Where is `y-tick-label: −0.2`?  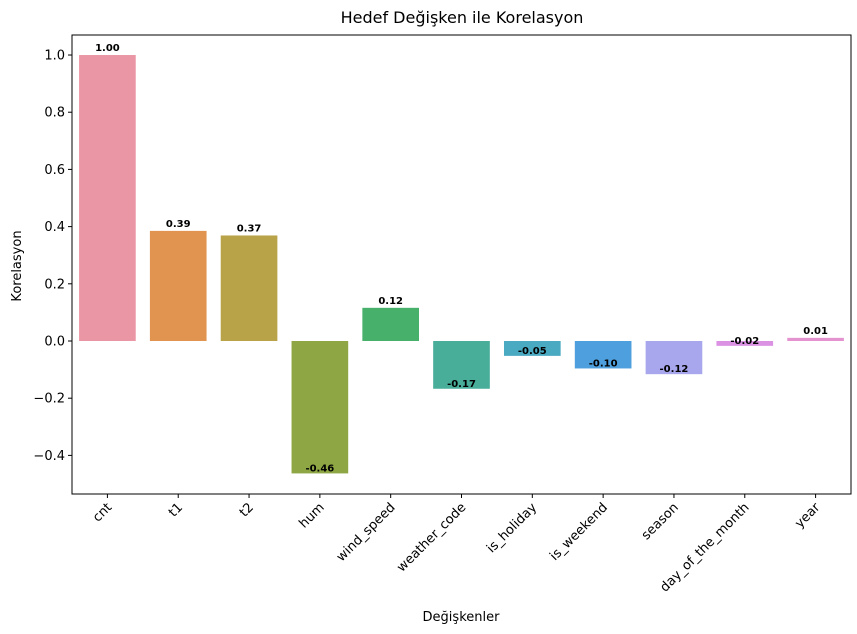 y-tick-label: −0.2 is located at coordinates (49, 399).